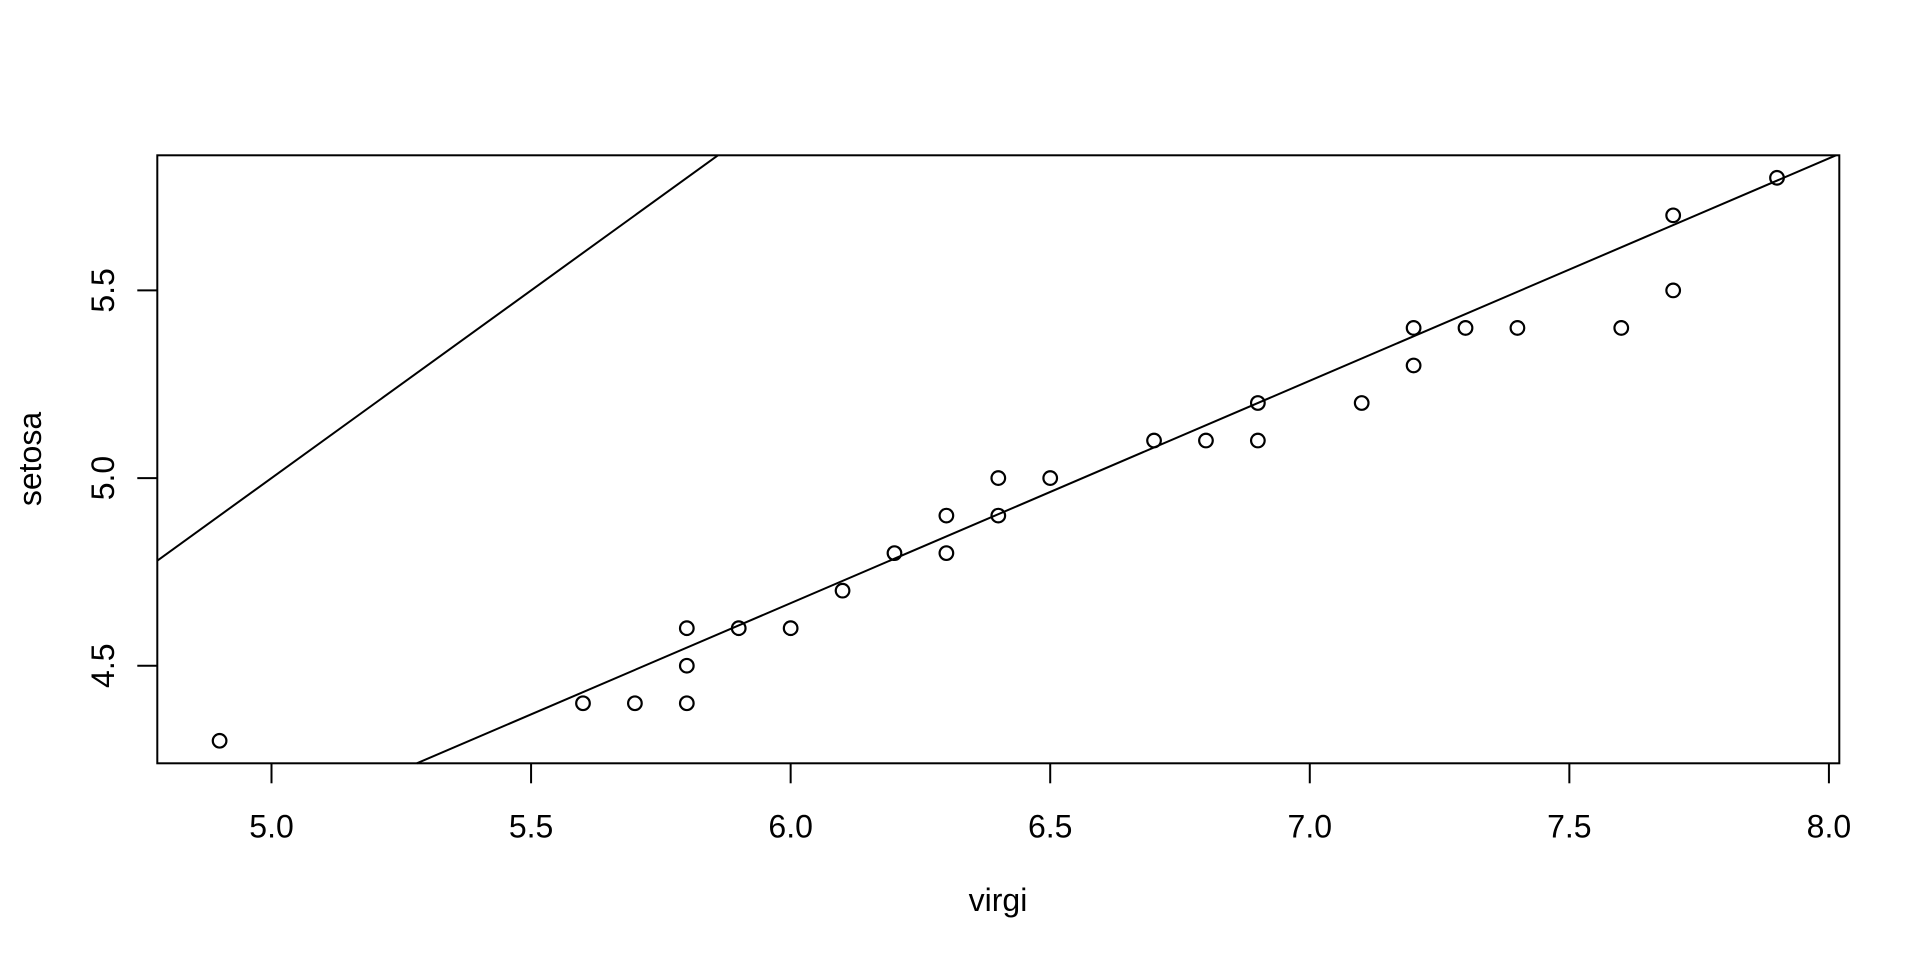 The height and width of the screenshot is (965, 1920). Describe the element at coordinates (1050, 803) in the screenshot. I see `x-axis: 5.0 5.5 6.0 6.5 7.0 7.5 8.0` at that location.